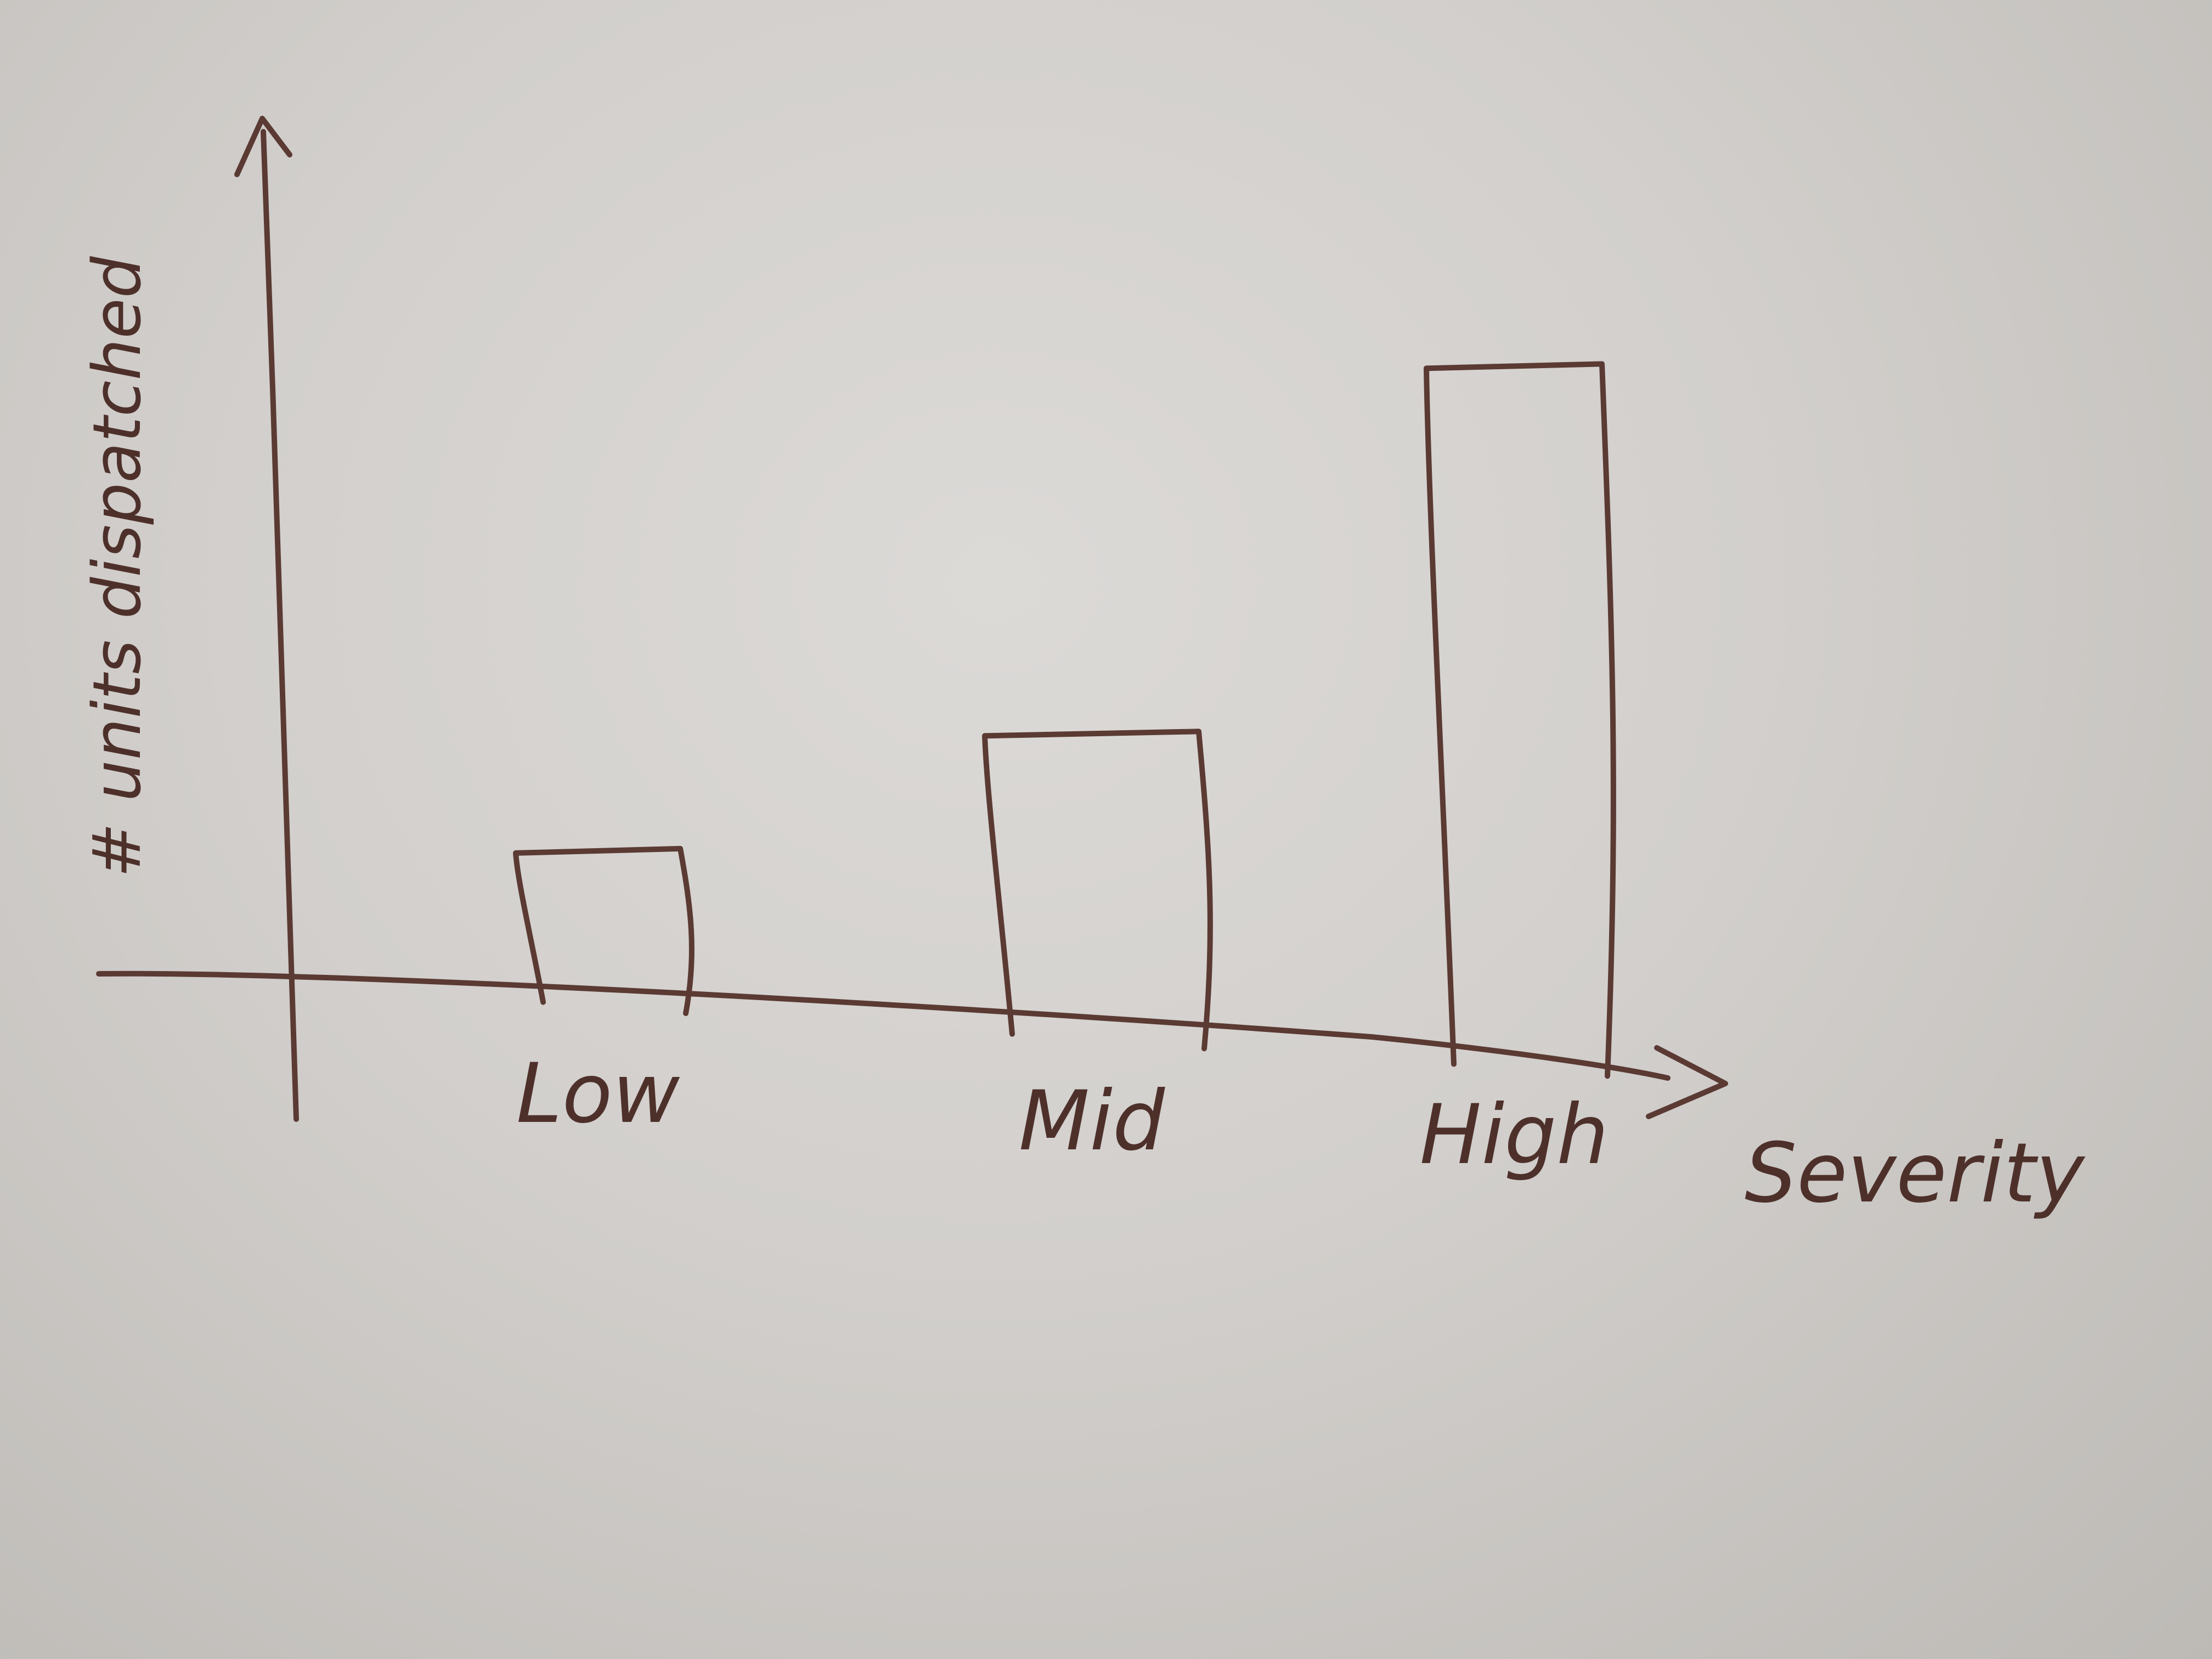 The width and height of the screenshot is (2212, 1659). I want to click on bar-mid, so click(1097, 890).